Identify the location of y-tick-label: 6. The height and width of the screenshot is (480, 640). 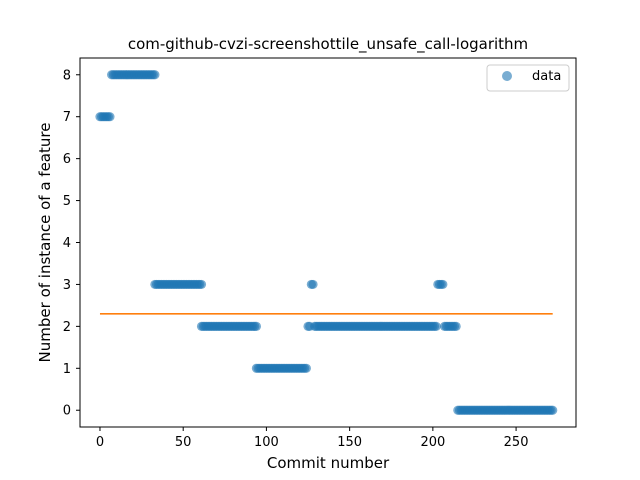
(67, 159).